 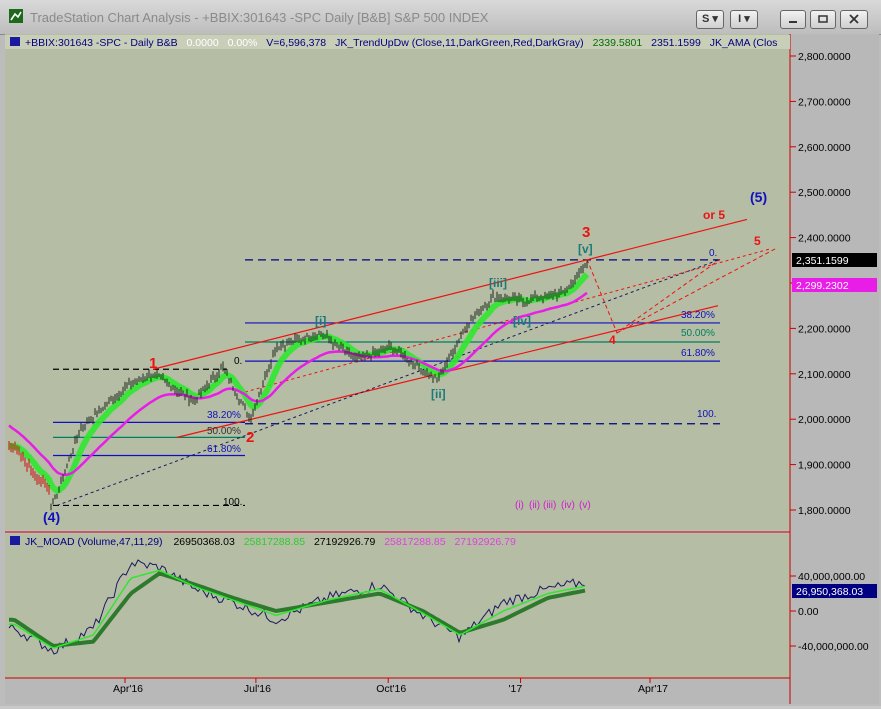 I want to click on time-tick-label: '17, so click(x=516, y=689).